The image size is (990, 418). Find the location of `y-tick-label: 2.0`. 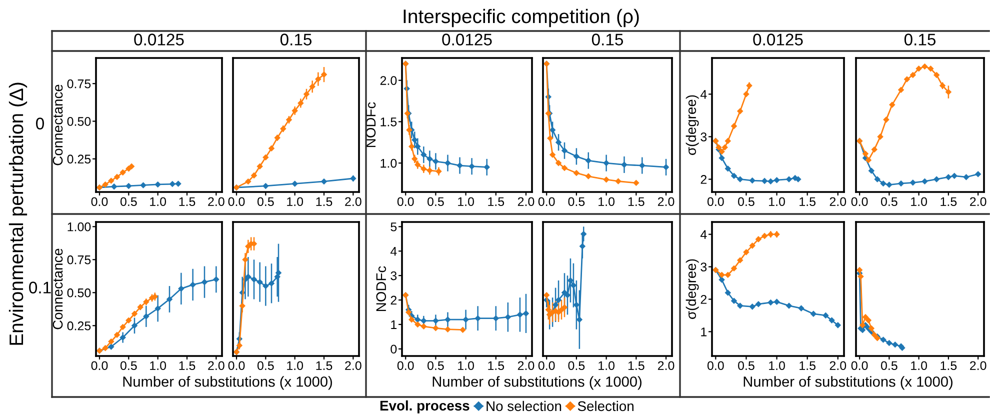

y-tick-label: 2.0 is located at coordinates (388, 80).